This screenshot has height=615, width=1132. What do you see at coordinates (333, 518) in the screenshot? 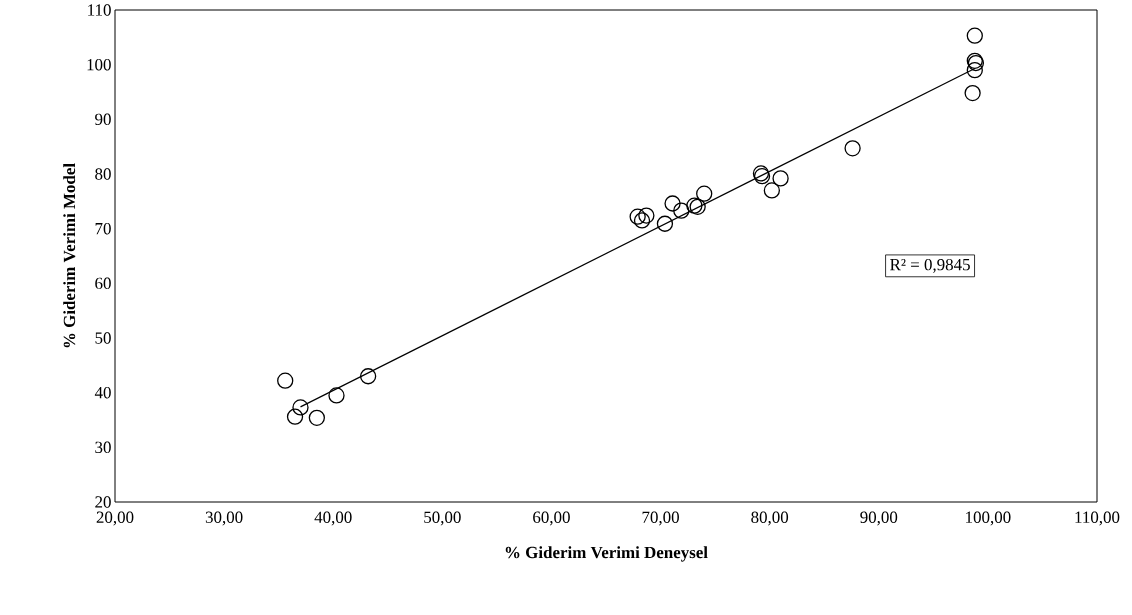
I see `x-tick-label: 40,00` at bounding box center [333, 518].